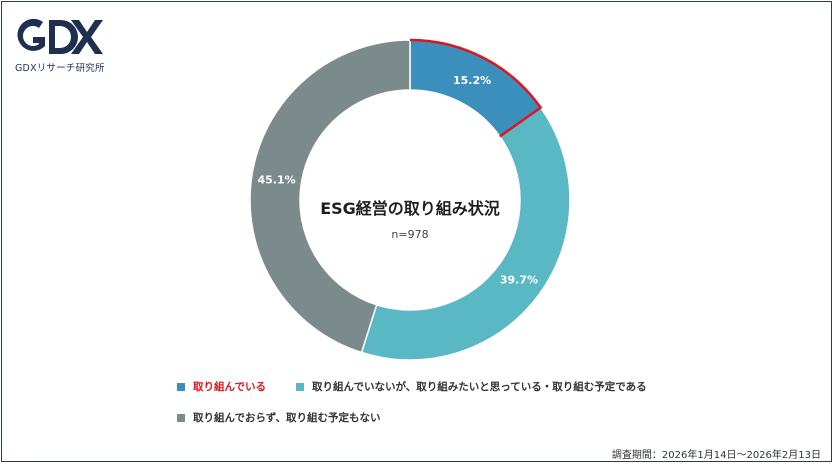 The height and width of the screenshot is (465, 835). What do you see at coordinates (410, 208) in the screenshot?
I see `chart-title: ESG経営の取り組み状況` at bounding box center [410, 208].